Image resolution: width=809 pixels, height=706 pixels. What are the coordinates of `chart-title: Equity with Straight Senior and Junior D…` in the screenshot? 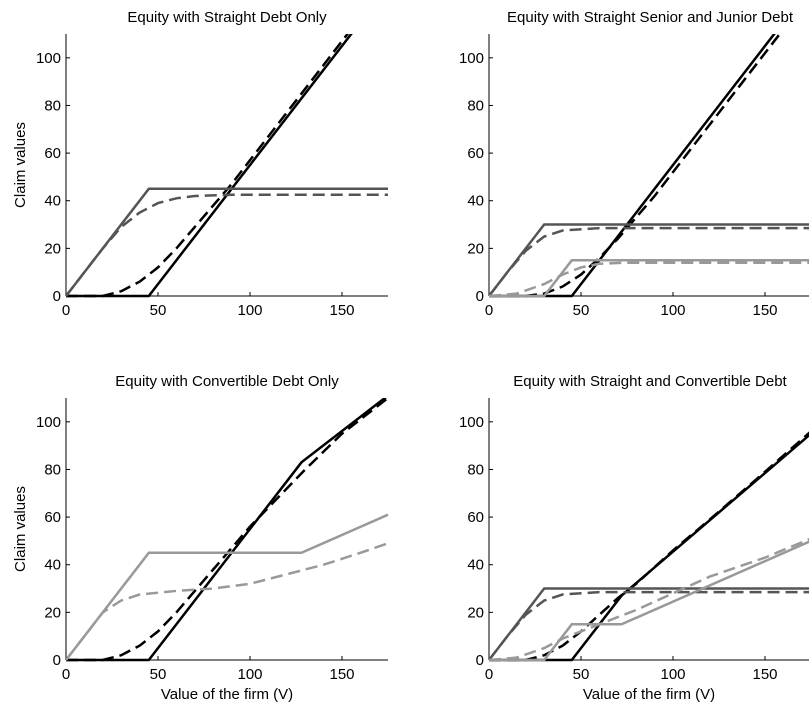 It's located at (650, 17).